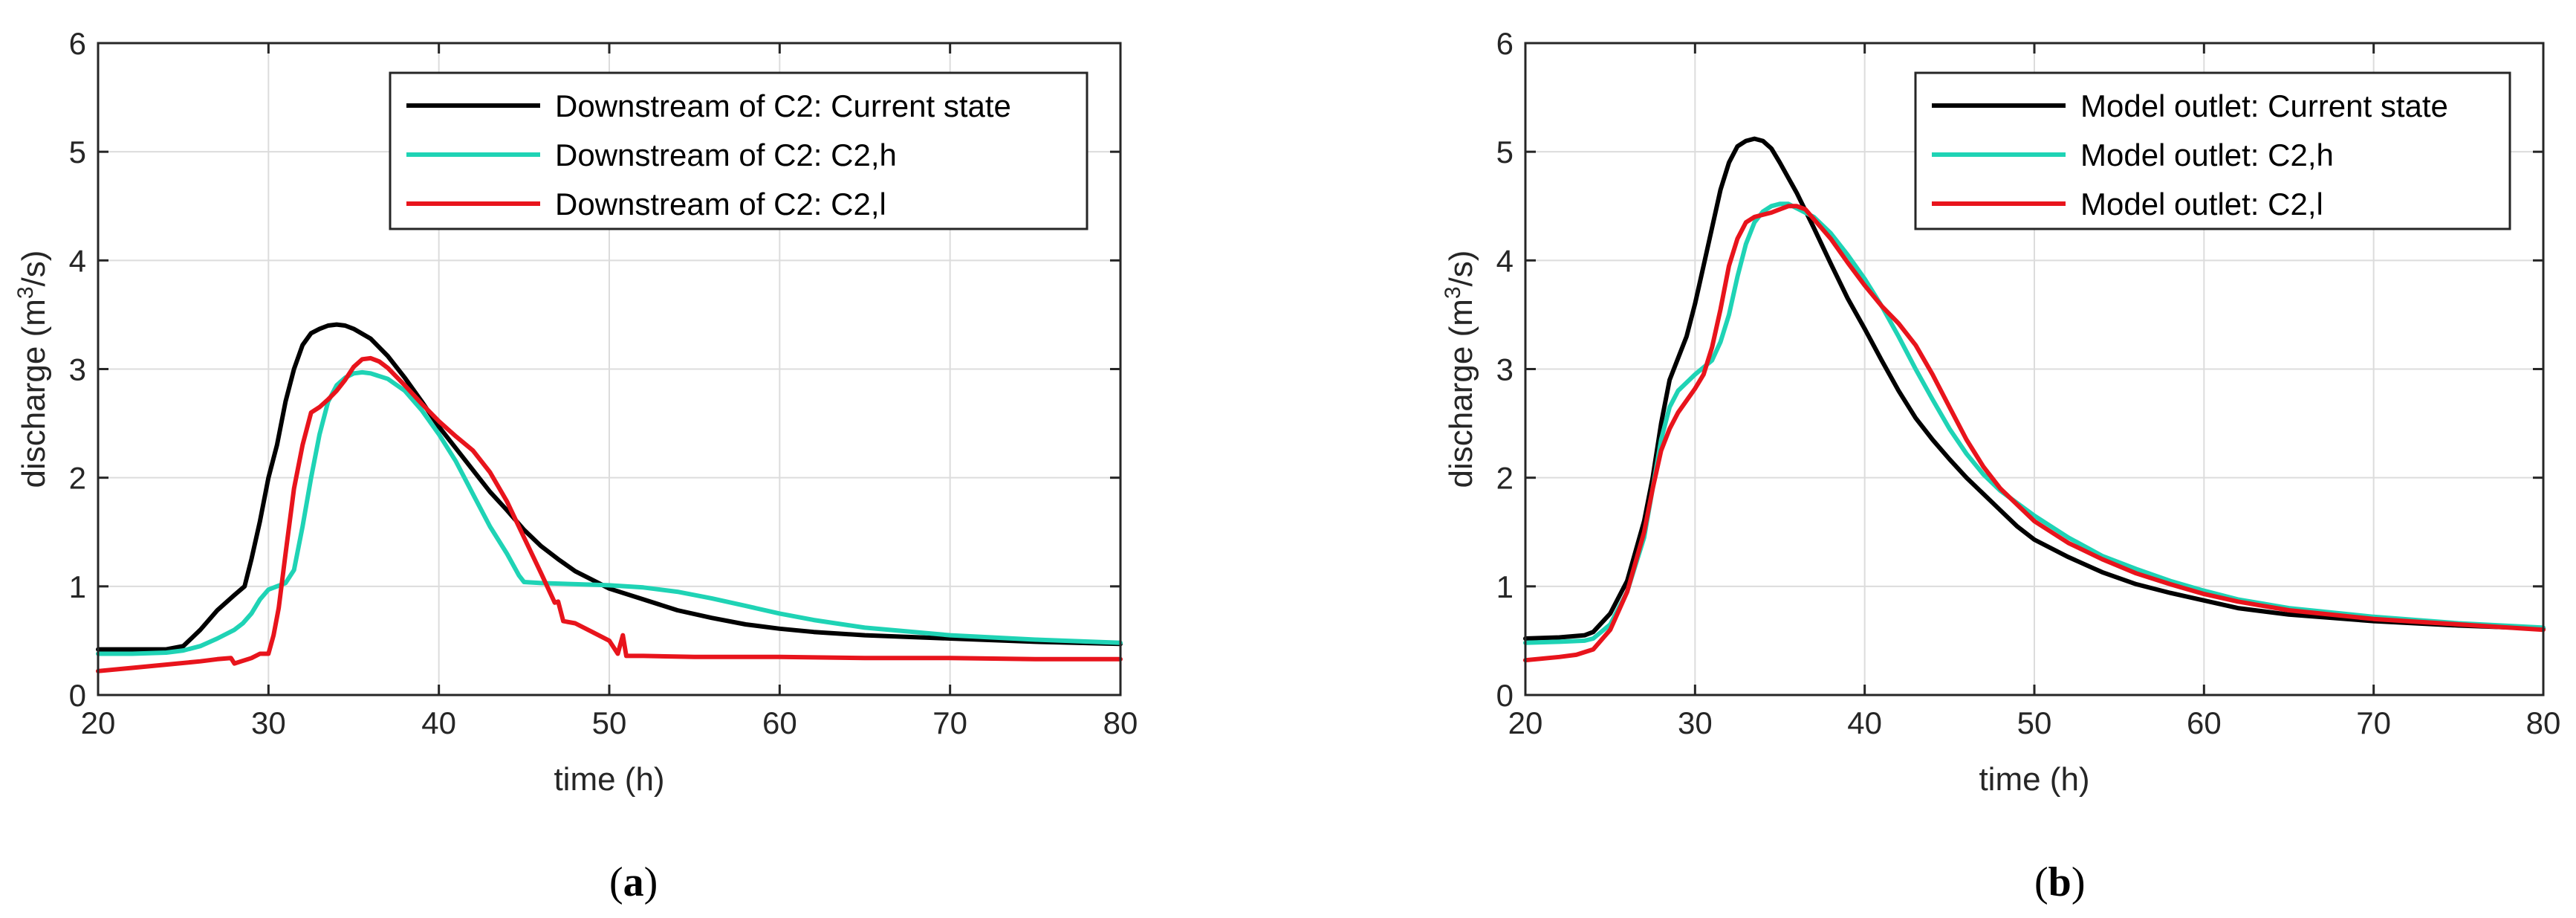 This screenshot has height=918, width=2576. What do you see at coordinates (783, 105) in the screenshot?
I see `legend-entry-1: Downstream of C2: Current state` at bounding box center [783, 105].